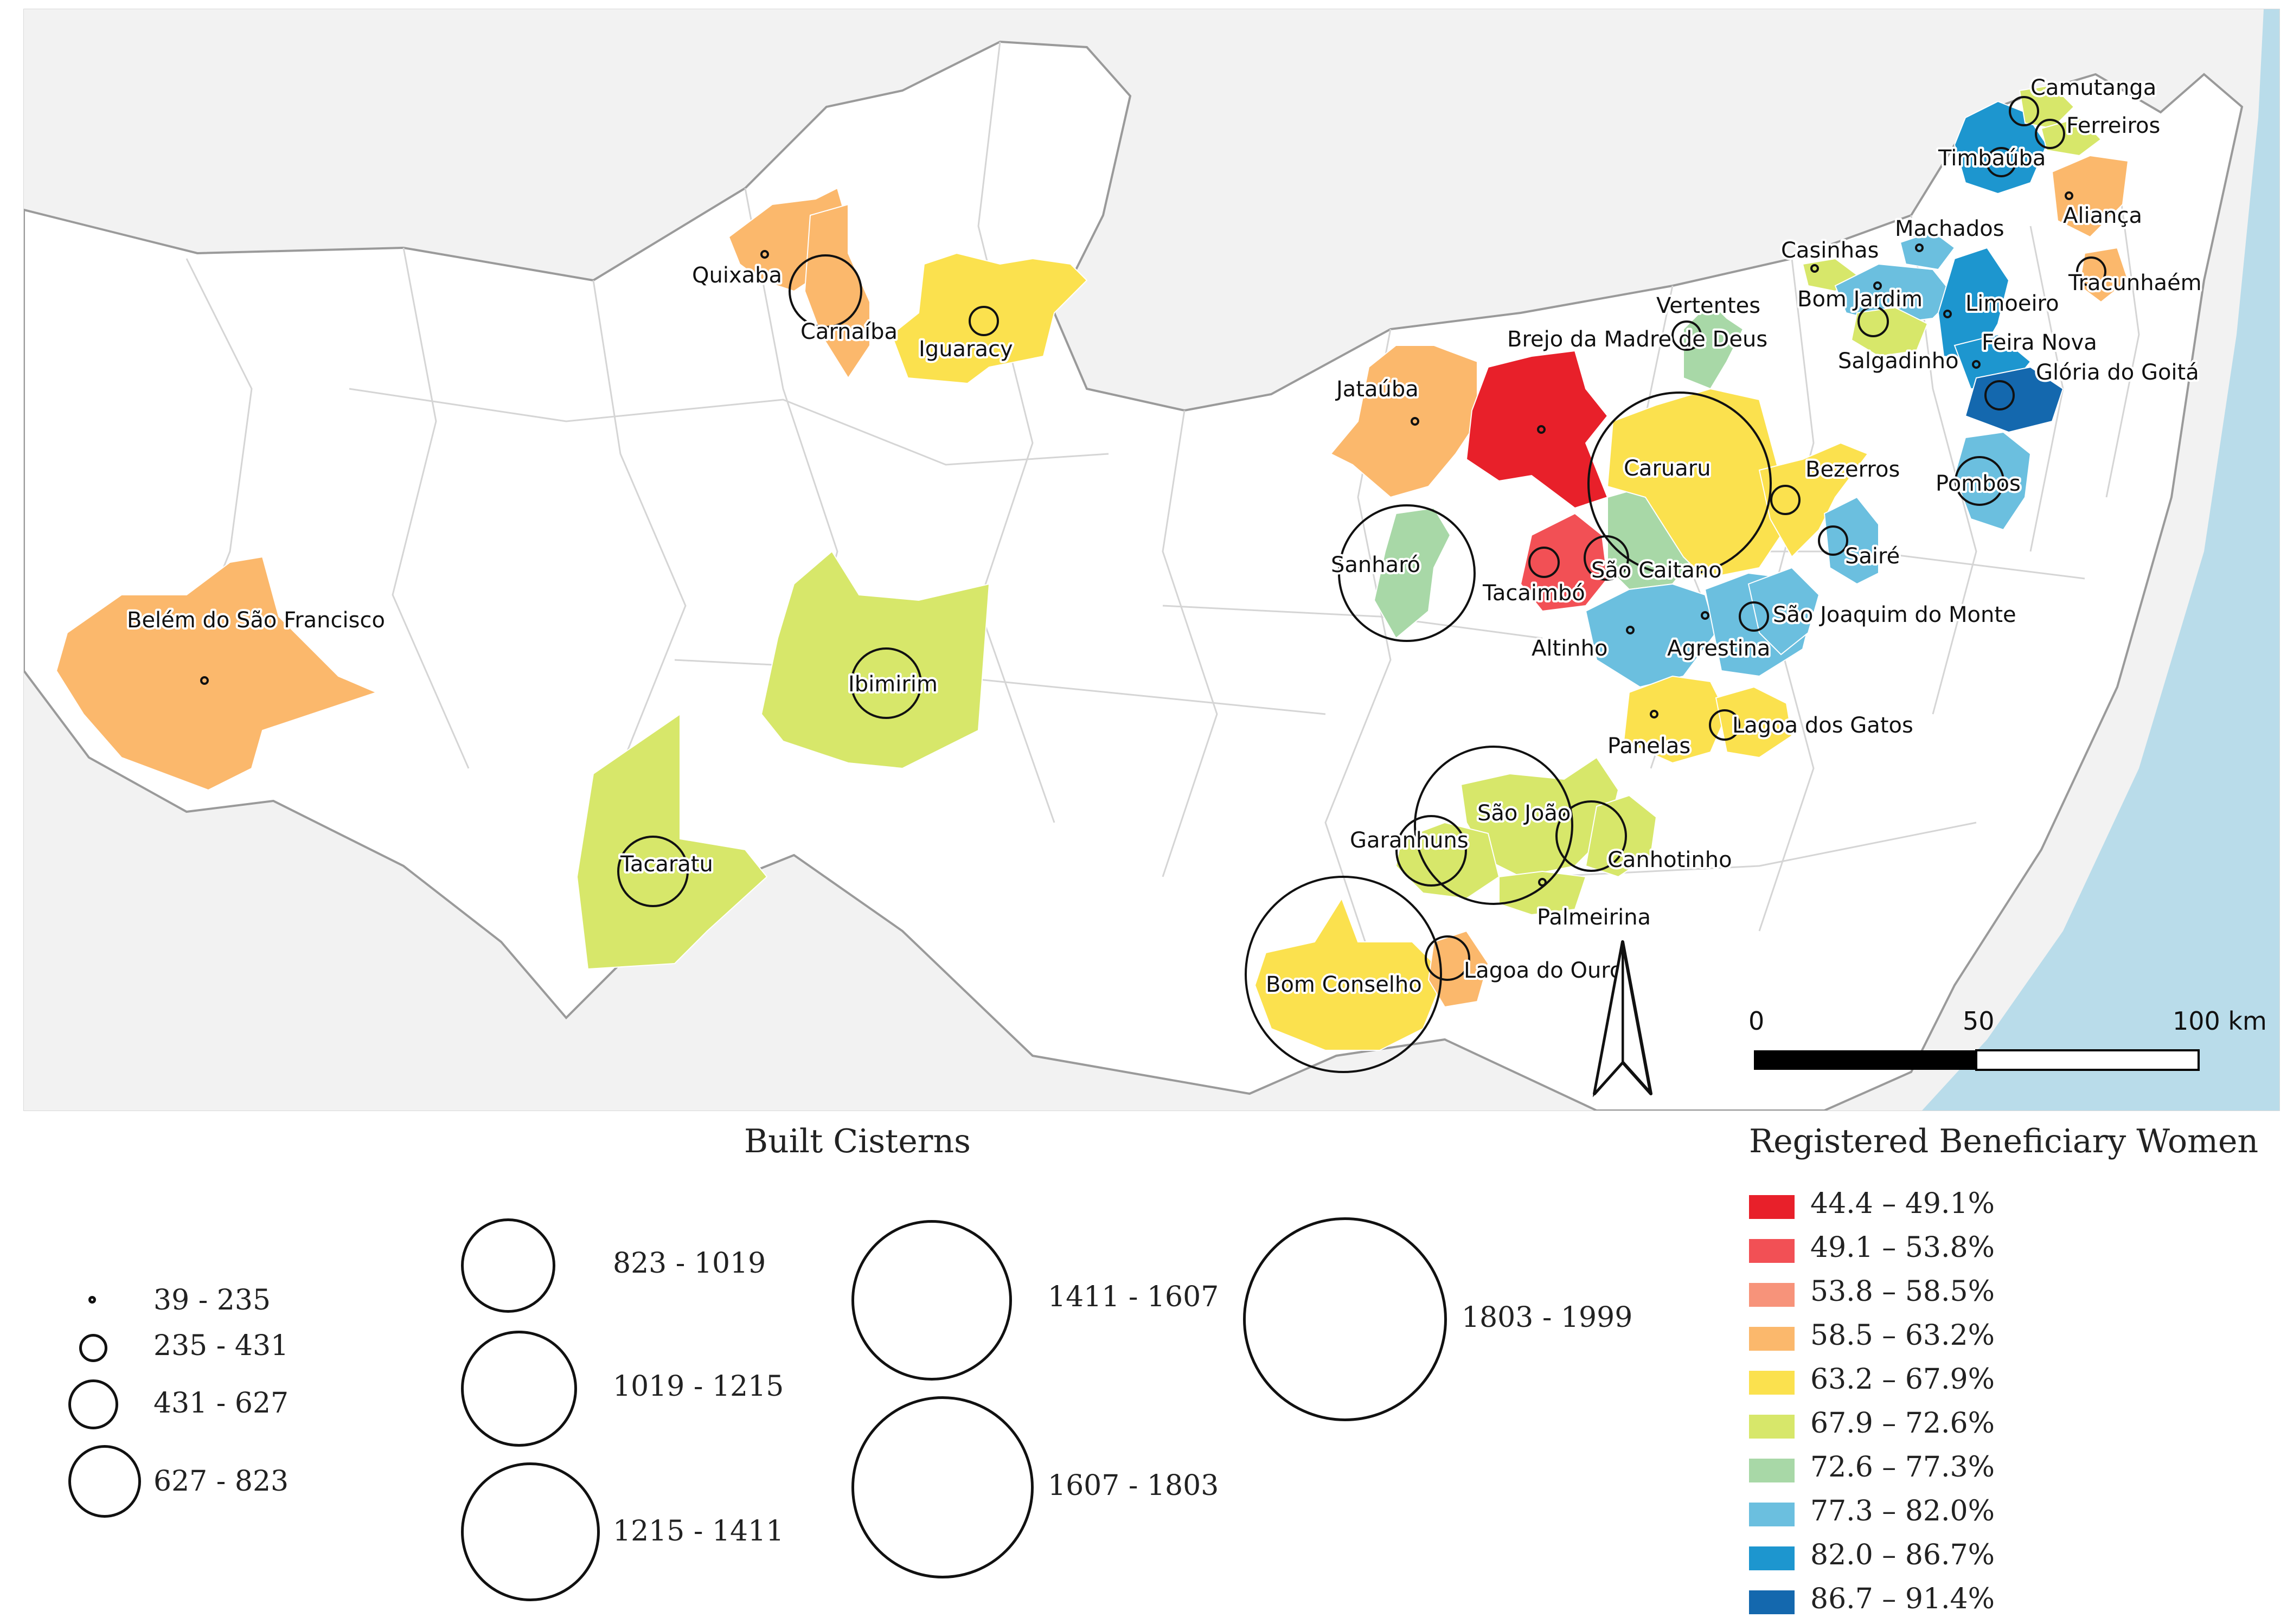 The height and width of the screenshot is (1624, 2287). Describe the element at coordinates (1524, 814) in the screenshot. I see `label-sao-joao: São João` at that location.